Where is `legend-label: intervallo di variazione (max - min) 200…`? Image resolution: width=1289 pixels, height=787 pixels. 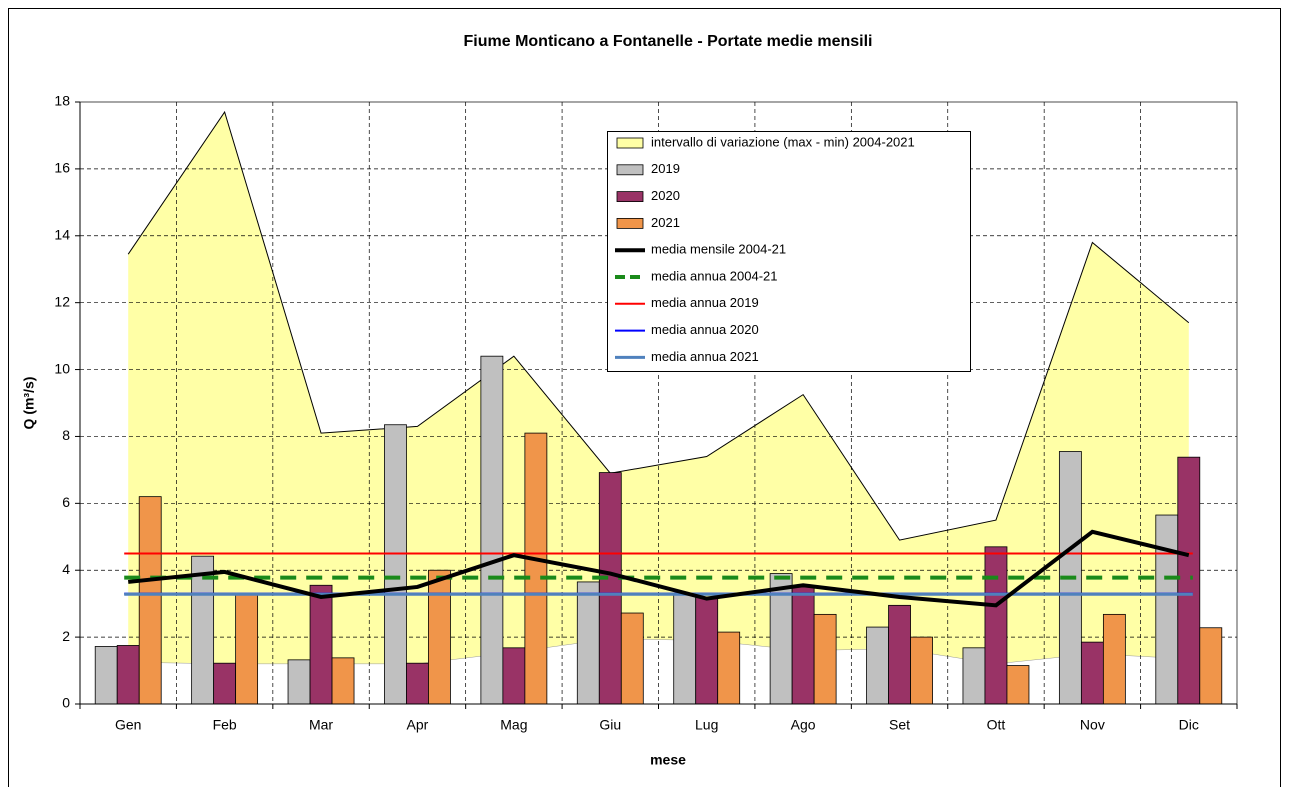
legend-label: intervallo di variazione (max - min) 200… is located at coordinates (783, 141).